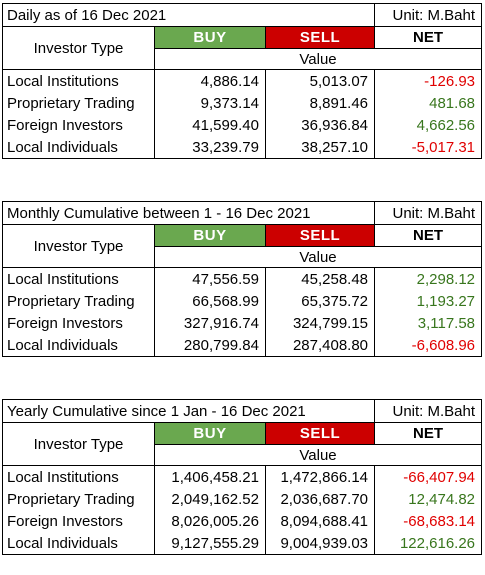  Describe the element at coordinates (320, 499) in the screenshot. I see `sell-value: 2,036,687.70` at that location.